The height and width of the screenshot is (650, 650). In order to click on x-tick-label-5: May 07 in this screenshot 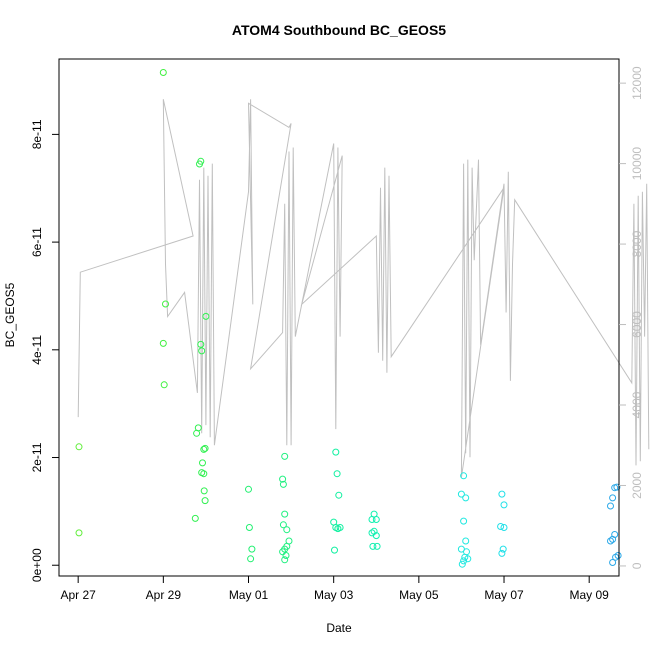, I will do `click(504, 595)`.